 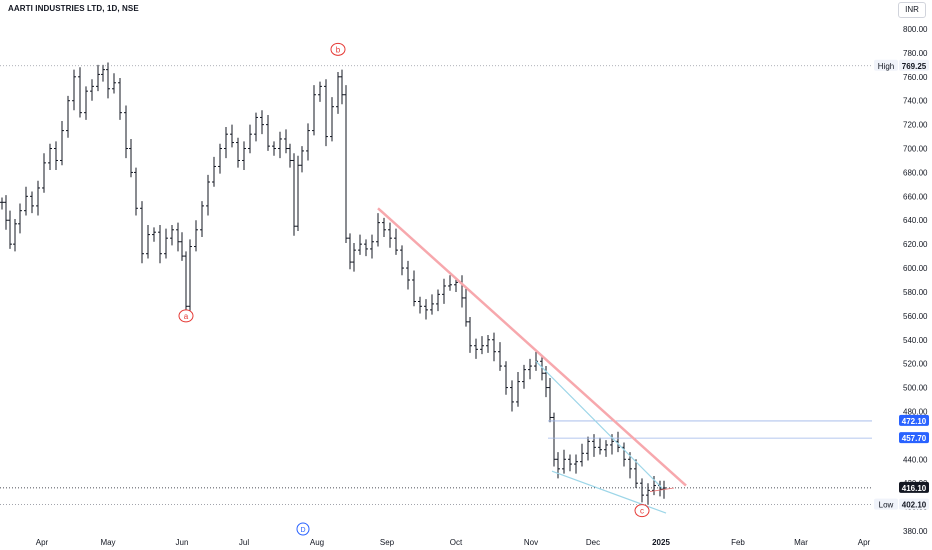 I want to click on dividend-event-text: D, so click(x=302, y=530).